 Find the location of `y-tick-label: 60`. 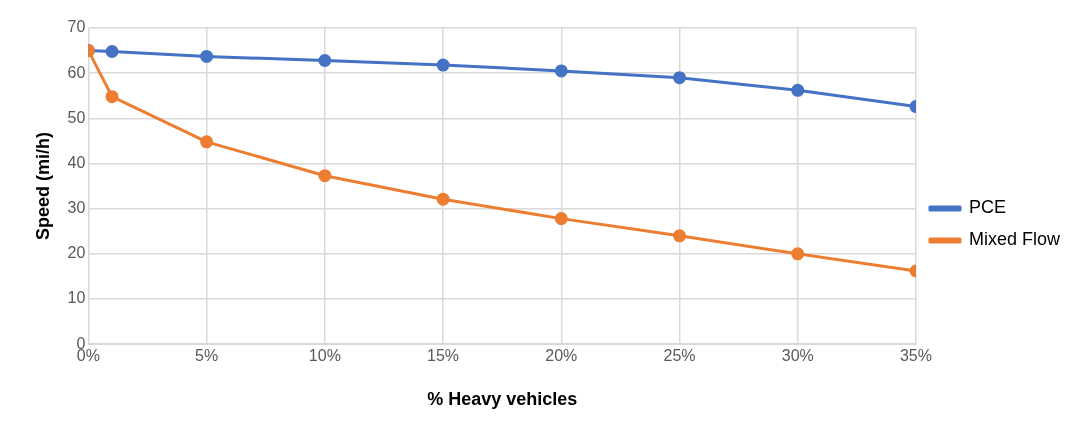

y-tick-label: 60 is located at coordinates (76, 72).